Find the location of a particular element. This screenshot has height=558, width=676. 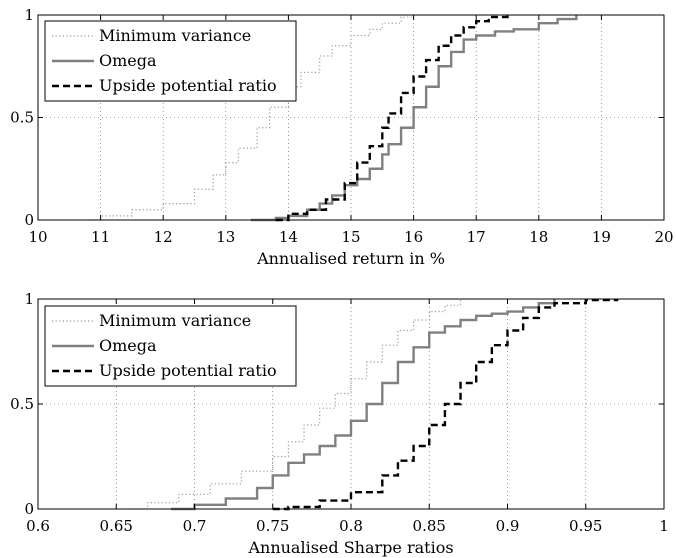

x-tick-label: 14 is located at coordinates (288, 237).